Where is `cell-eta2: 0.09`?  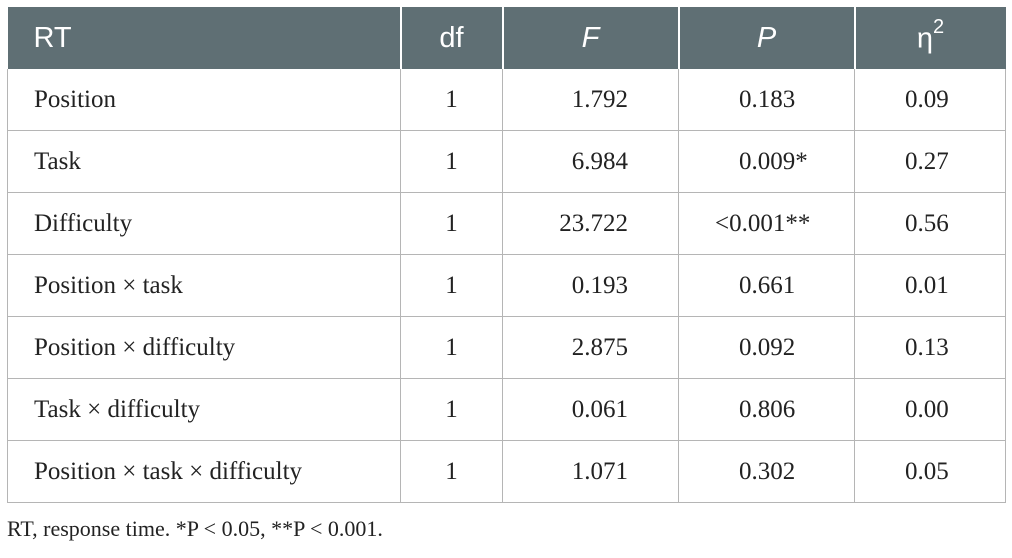
cell-eta2: 0.09 is located at coordinates (930, 100).